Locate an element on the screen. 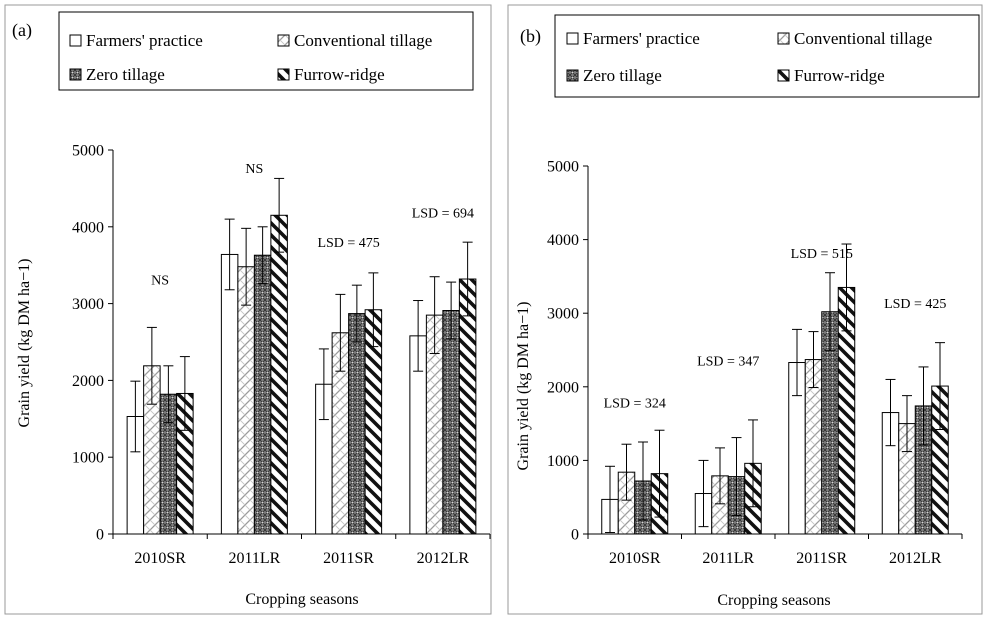 Image resolution: width=987 pixels, height=619 pixels. panel-b-y-tick-label: 2000 is located at coordinates (563, 387).